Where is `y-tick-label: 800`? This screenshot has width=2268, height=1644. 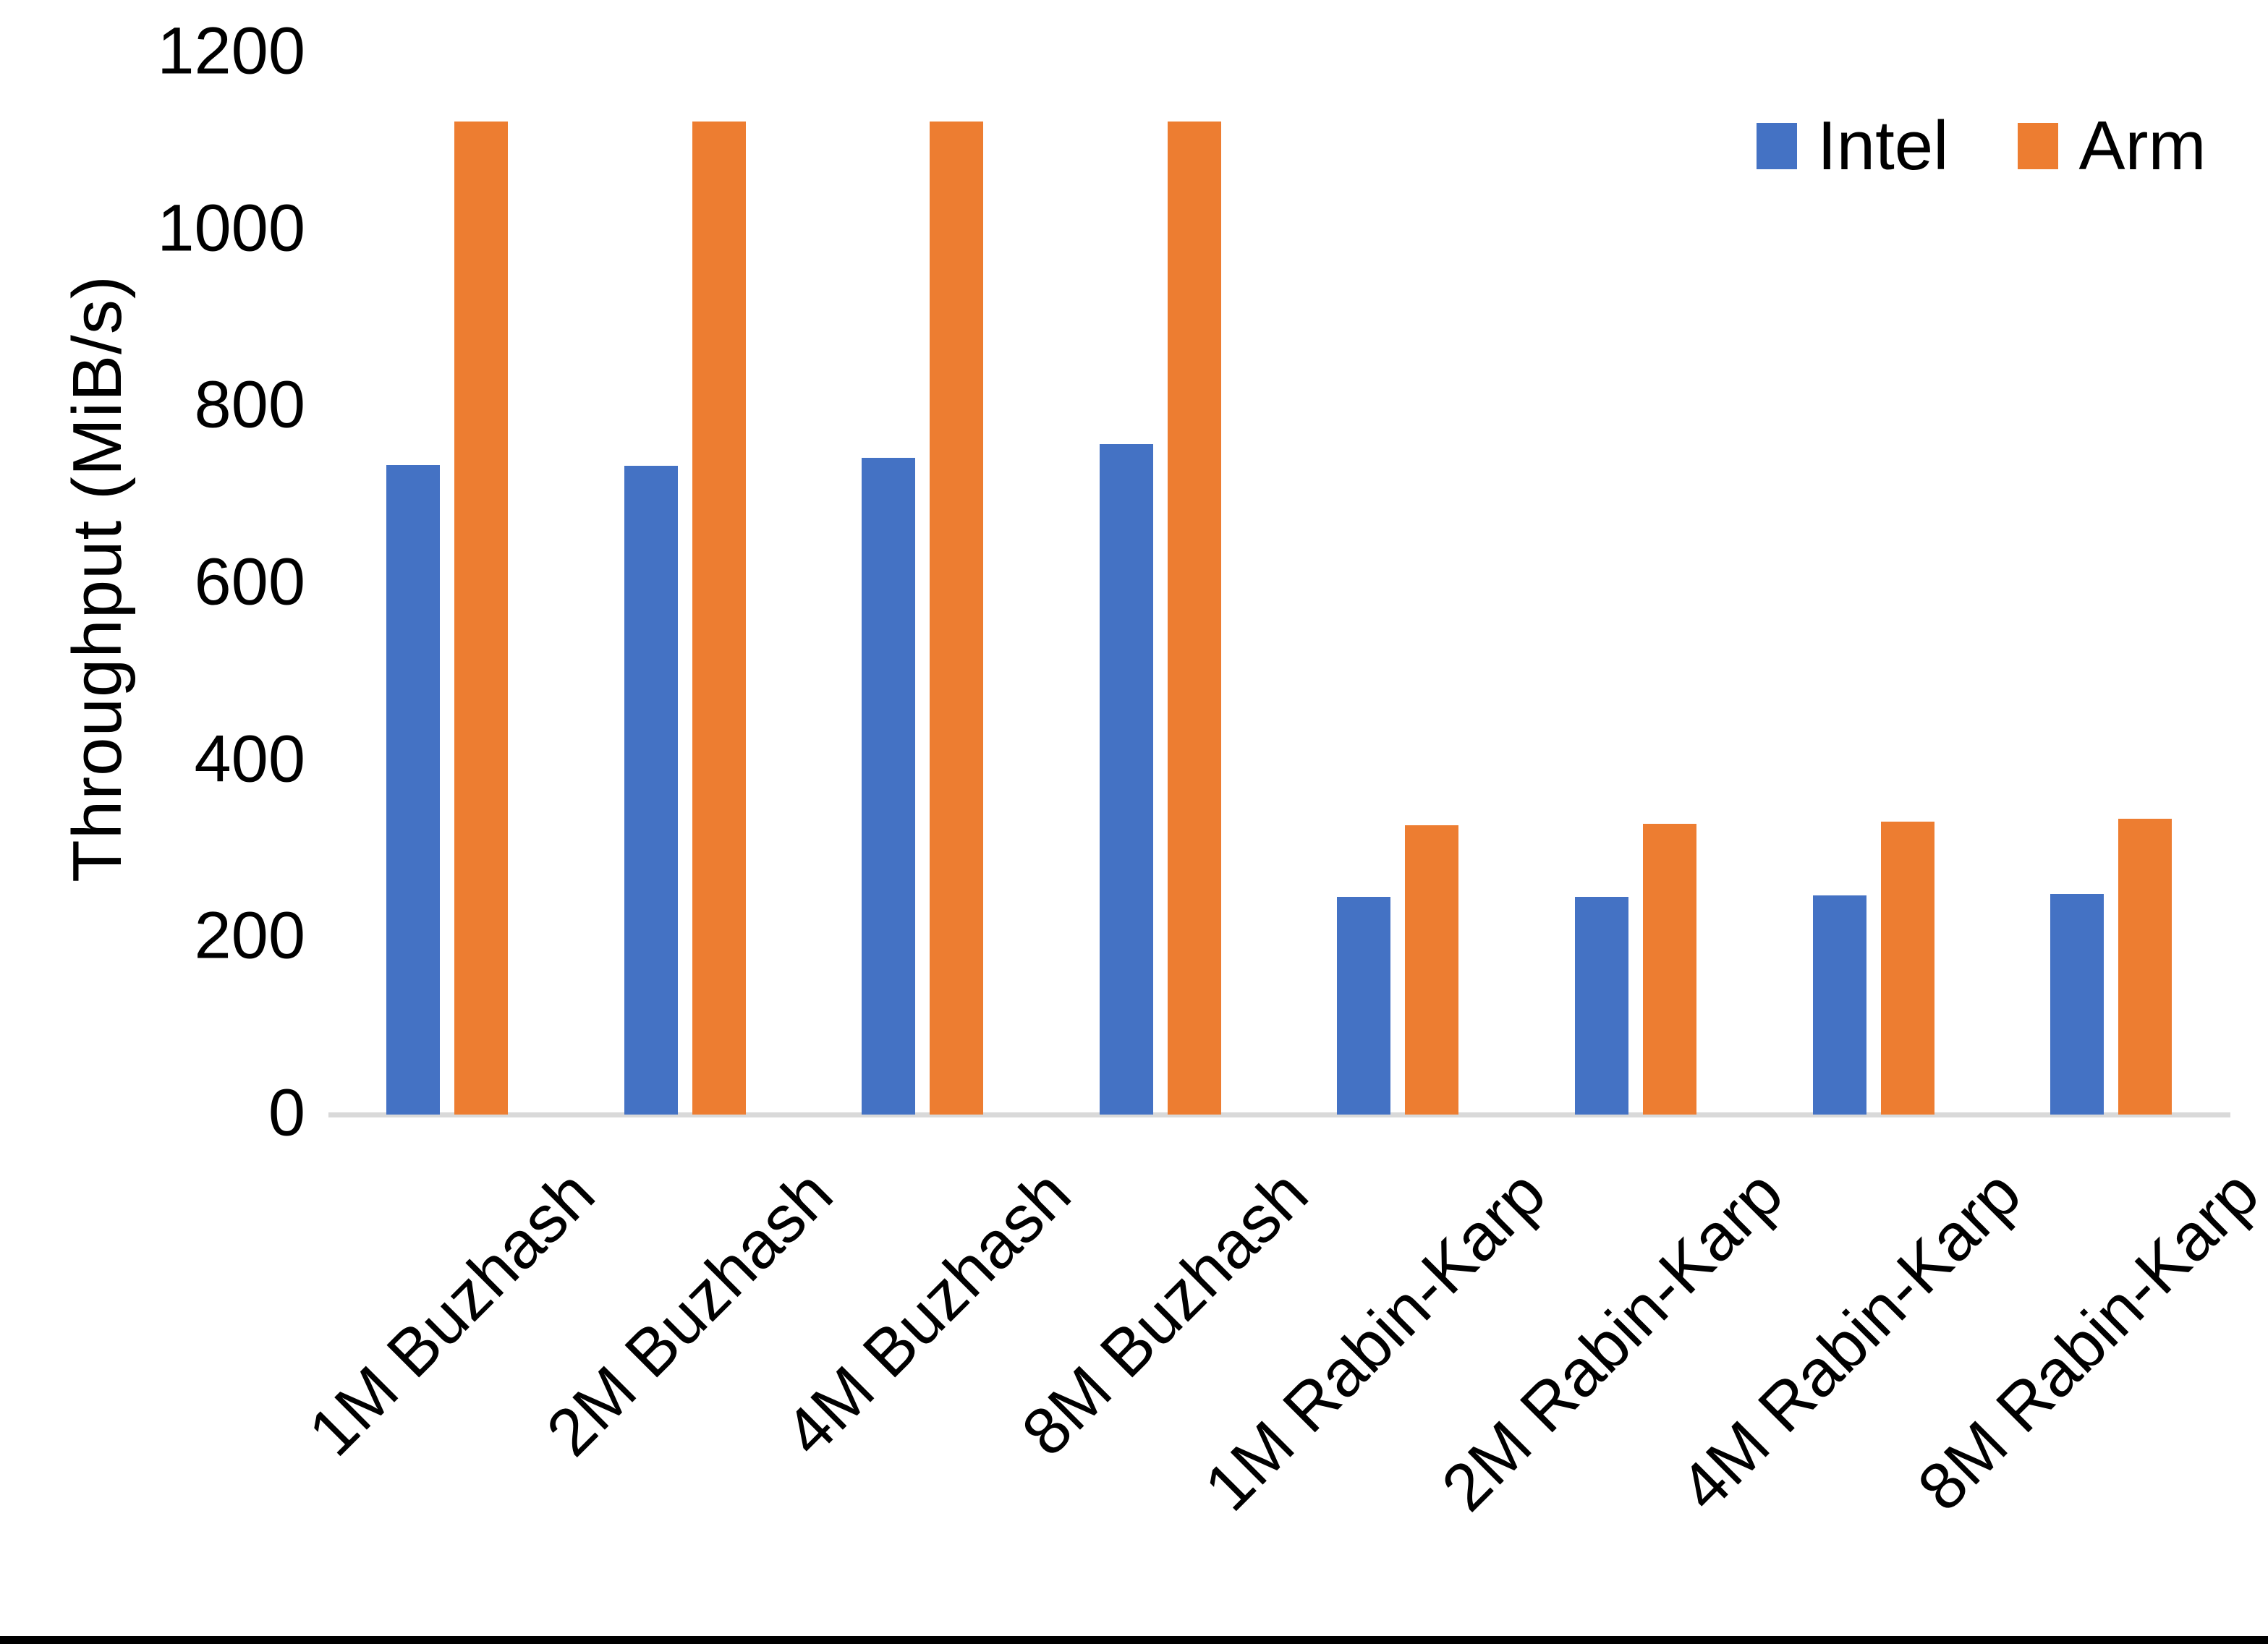 y-tick-label: 800 is located at coordinates (250, 404).